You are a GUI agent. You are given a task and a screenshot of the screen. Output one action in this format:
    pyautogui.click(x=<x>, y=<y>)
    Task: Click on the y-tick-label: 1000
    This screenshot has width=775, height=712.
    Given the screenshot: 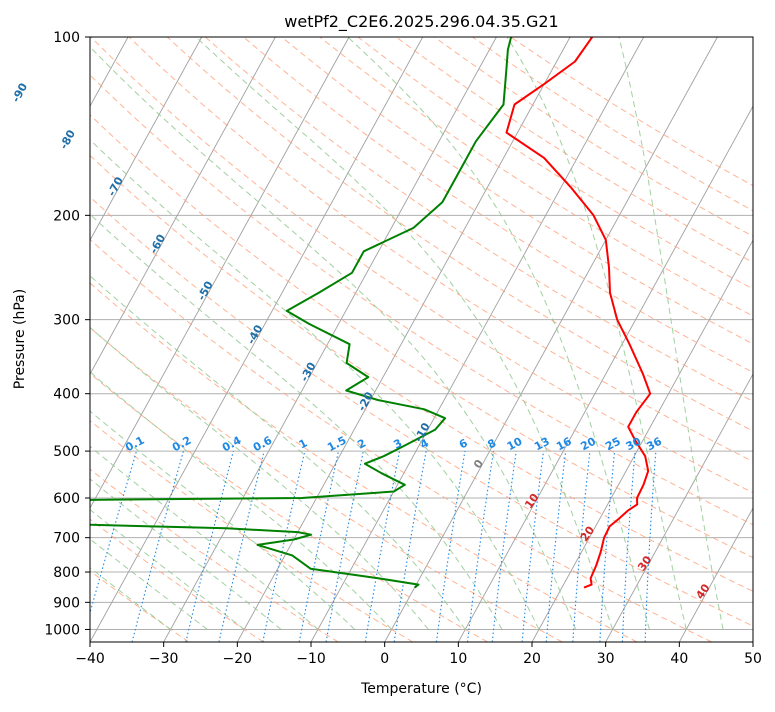 What is the action you would take?
    pyautogui.click(x=62, y=630)
    